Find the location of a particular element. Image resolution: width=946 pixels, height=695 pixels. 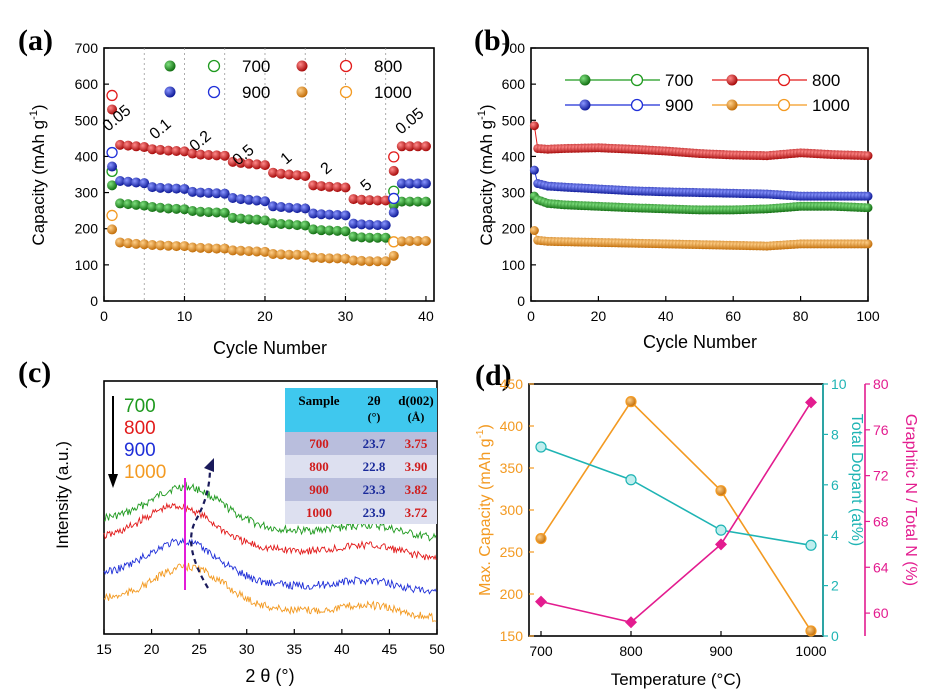

y-right-tick-label: 68 is located at coordinates (881, 521).